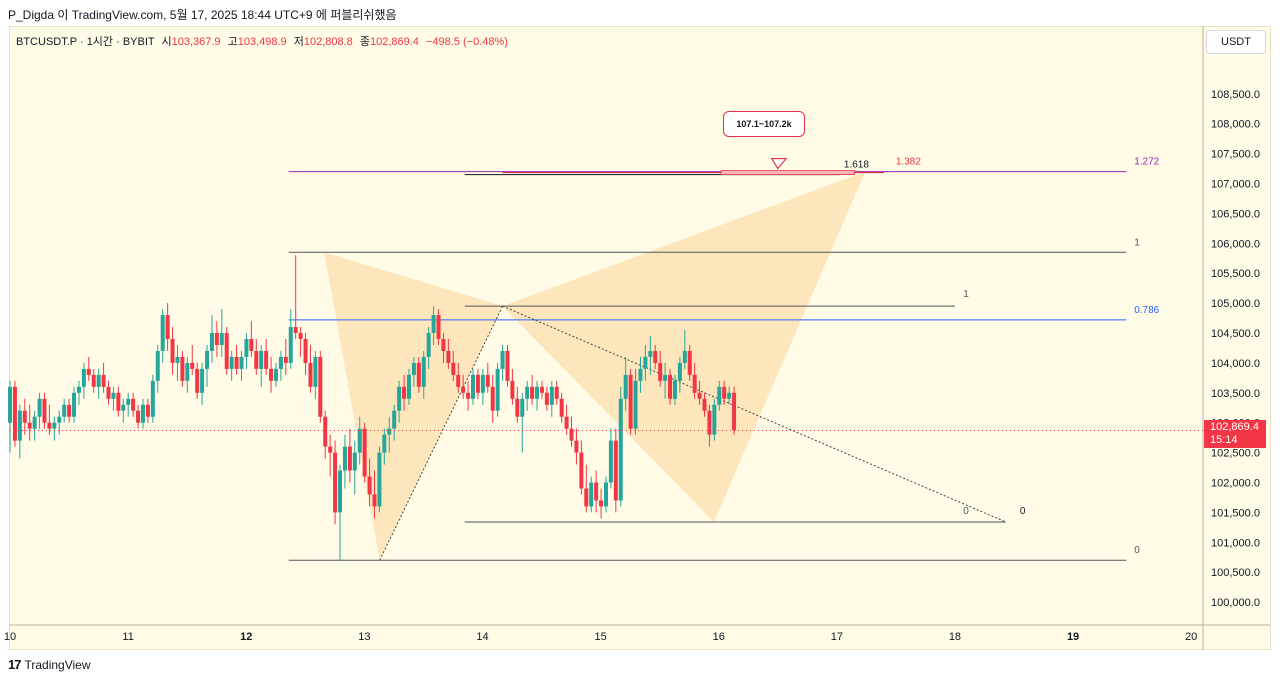 The width and height of the screenshot is (1280, 682). I want to click on x-tick-label: 16, so click(719, 637).